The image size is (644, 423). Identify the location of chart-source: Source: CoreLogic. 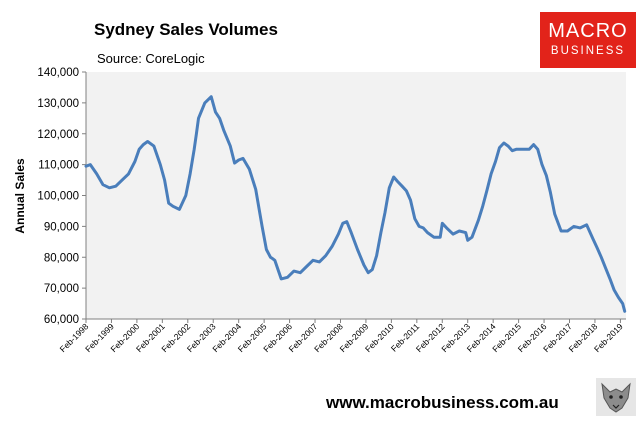
(151, 58).